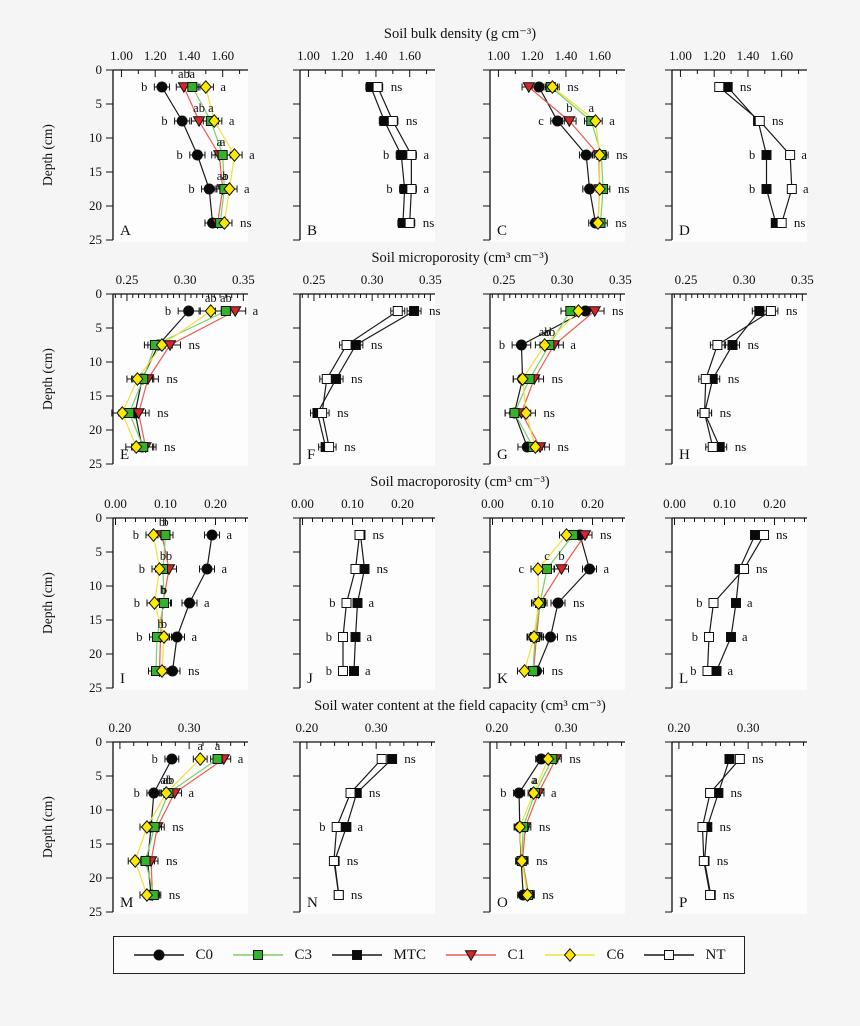 The width and height of the screenshot is (860, 1026). Describe the element at coordinates (95, 653) in the screenshot. I see `svg-text: 20` at that location.